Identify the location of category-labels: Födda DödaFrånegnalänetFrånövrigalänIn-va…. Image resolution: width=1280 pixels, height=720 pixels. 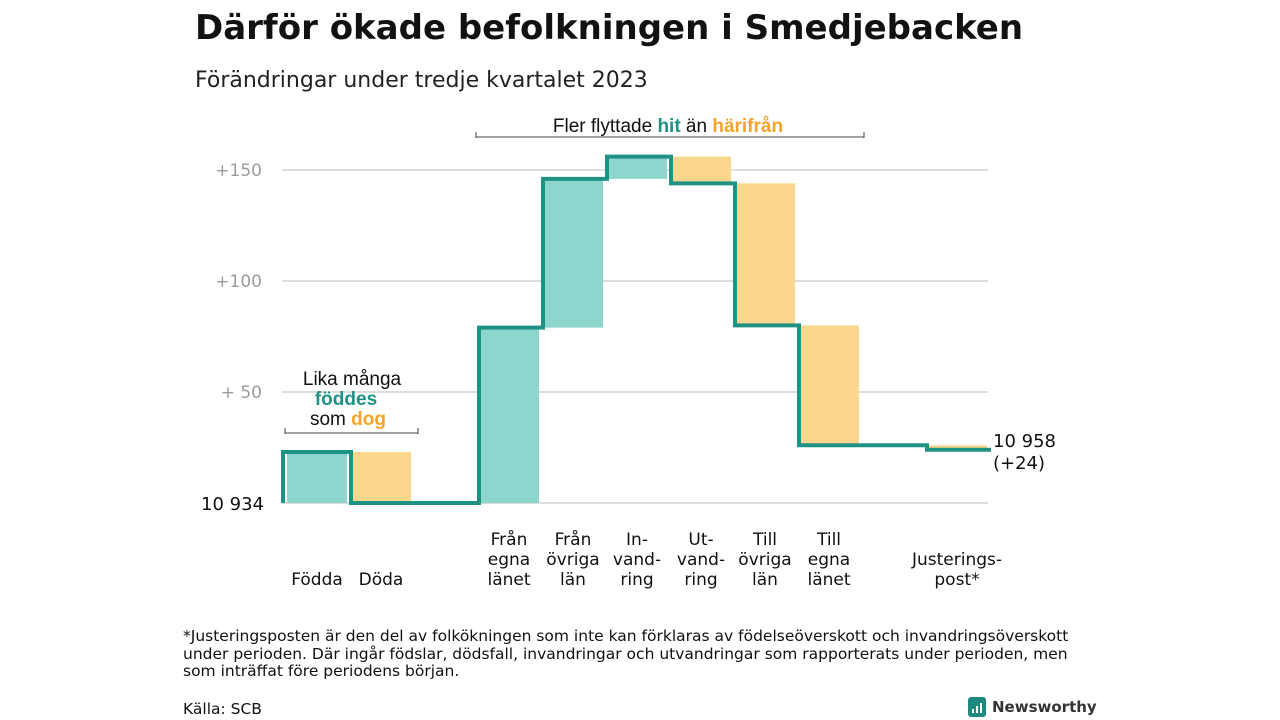
(646, 559).